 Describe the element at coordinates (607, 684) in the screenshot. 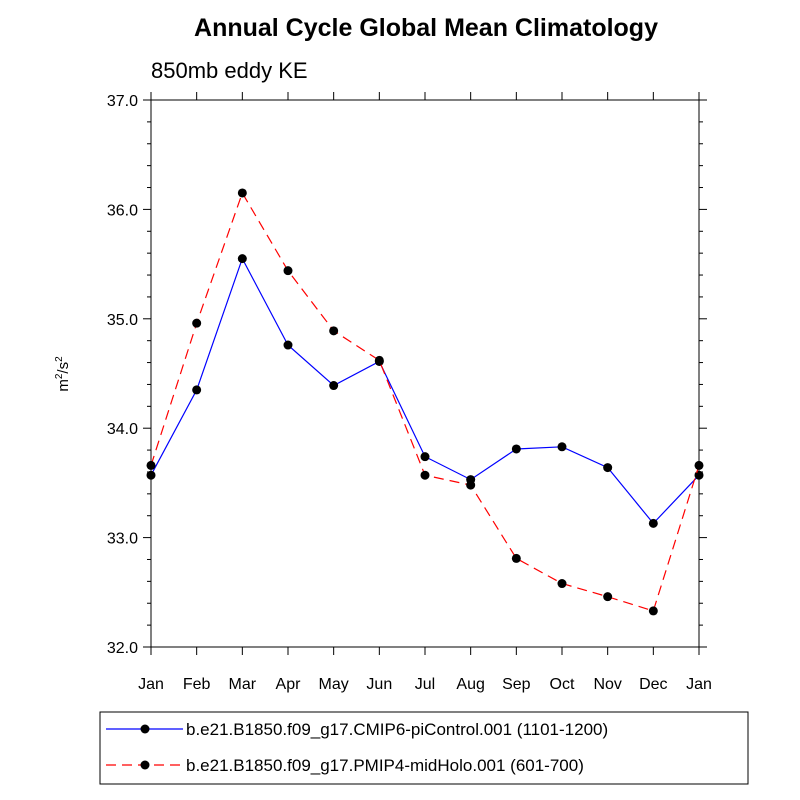

I see `x-tick-label: Nov` at that location.